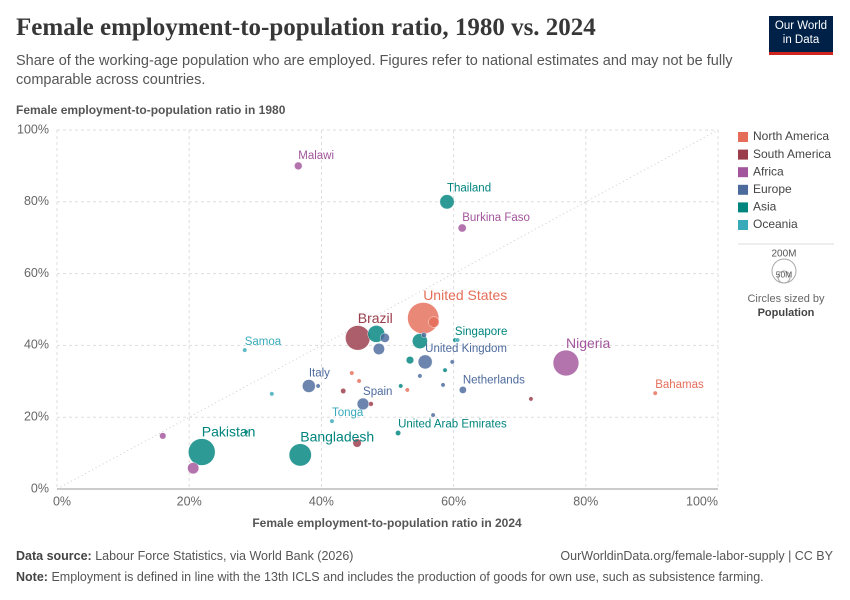 Image resolution: width=850 pixels, height=600 pixels. Describe the element at coordinates (801, 35) in the screenshot. I see `logo: Our World in Data` at that location.